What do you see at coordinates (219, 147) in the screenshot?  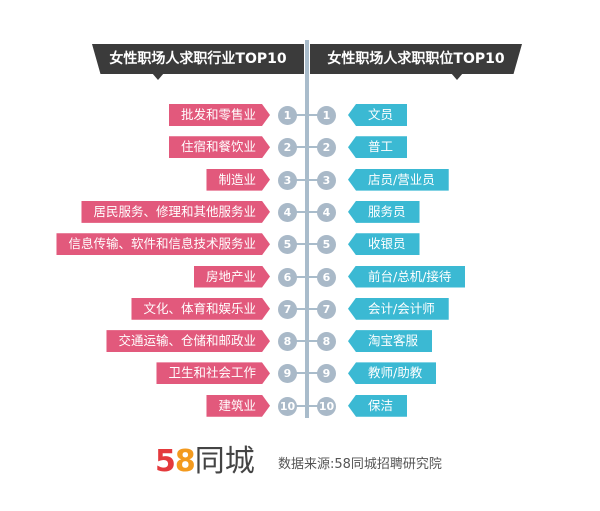 I see `industry-label: 住宿和餐饮业` at bounding box center [219, 147].